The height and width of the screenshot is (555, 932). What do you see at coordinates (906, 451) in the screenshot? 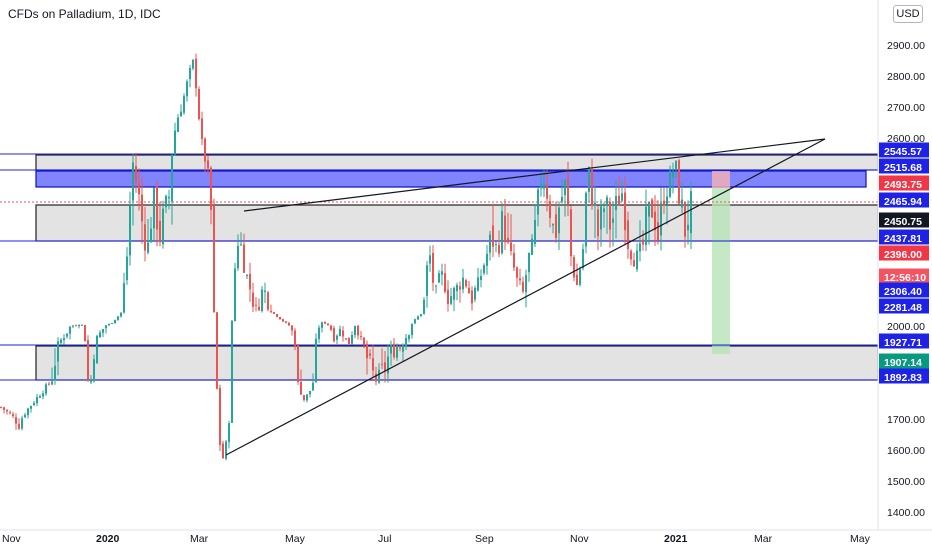
I see `y-tick-label: 1600.00` at bounding box center [906, 451].